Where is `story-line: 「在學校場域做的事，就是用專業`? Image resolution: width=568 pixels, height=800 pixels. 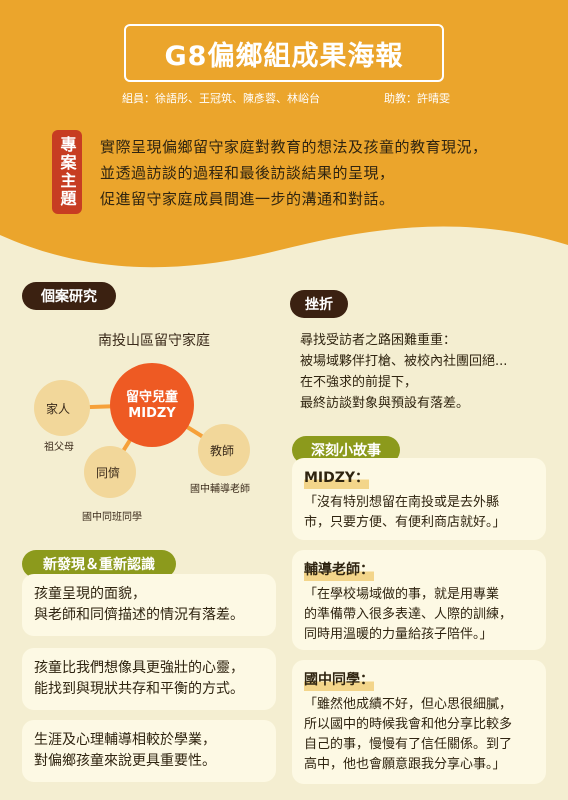
story-line: 「在學校場域做的事，就是用專業 is located at coordinates (402, 594).